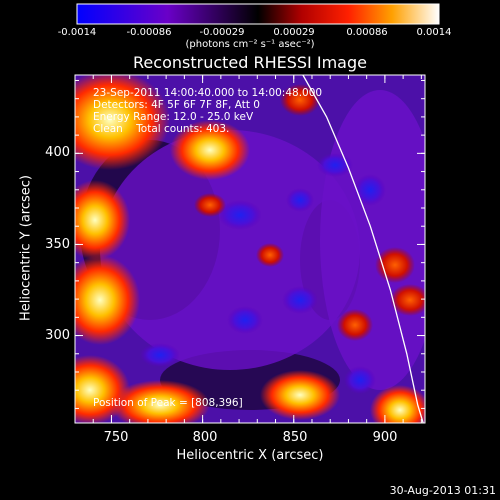 Image resolution: width=500 pixels, height=500 pixels. What do you see at coordinates (57, 244) in the screenshot?
I see `y-tick-label: 350` at bounding box center [57, 244].